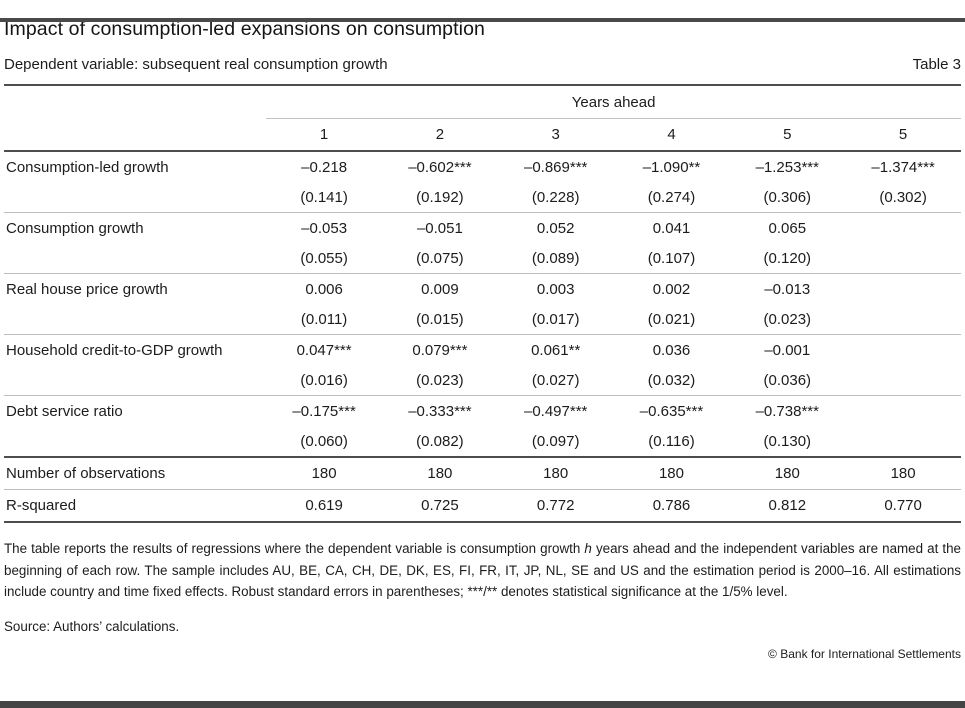 The width and height of the screenshot is (965, 708). Describe the element at coordinates (440, 258) in the screenshot. I see `se-cell: (0.075)` at that location.